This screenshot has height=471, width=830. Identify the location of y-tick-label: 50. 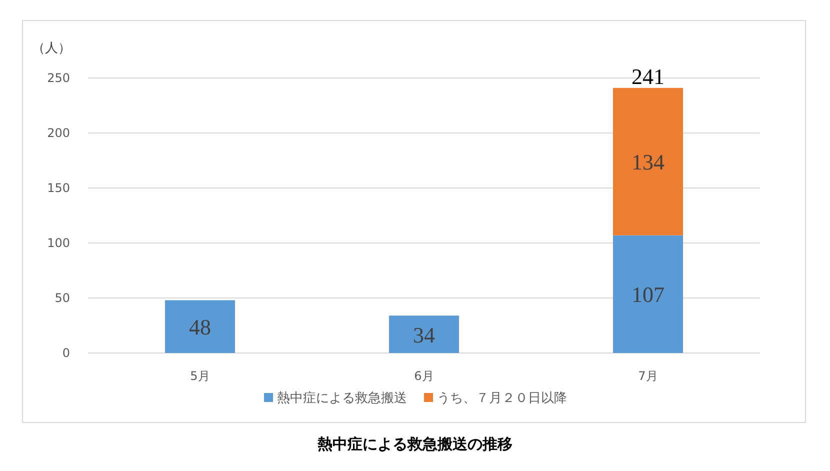
(62, 298).